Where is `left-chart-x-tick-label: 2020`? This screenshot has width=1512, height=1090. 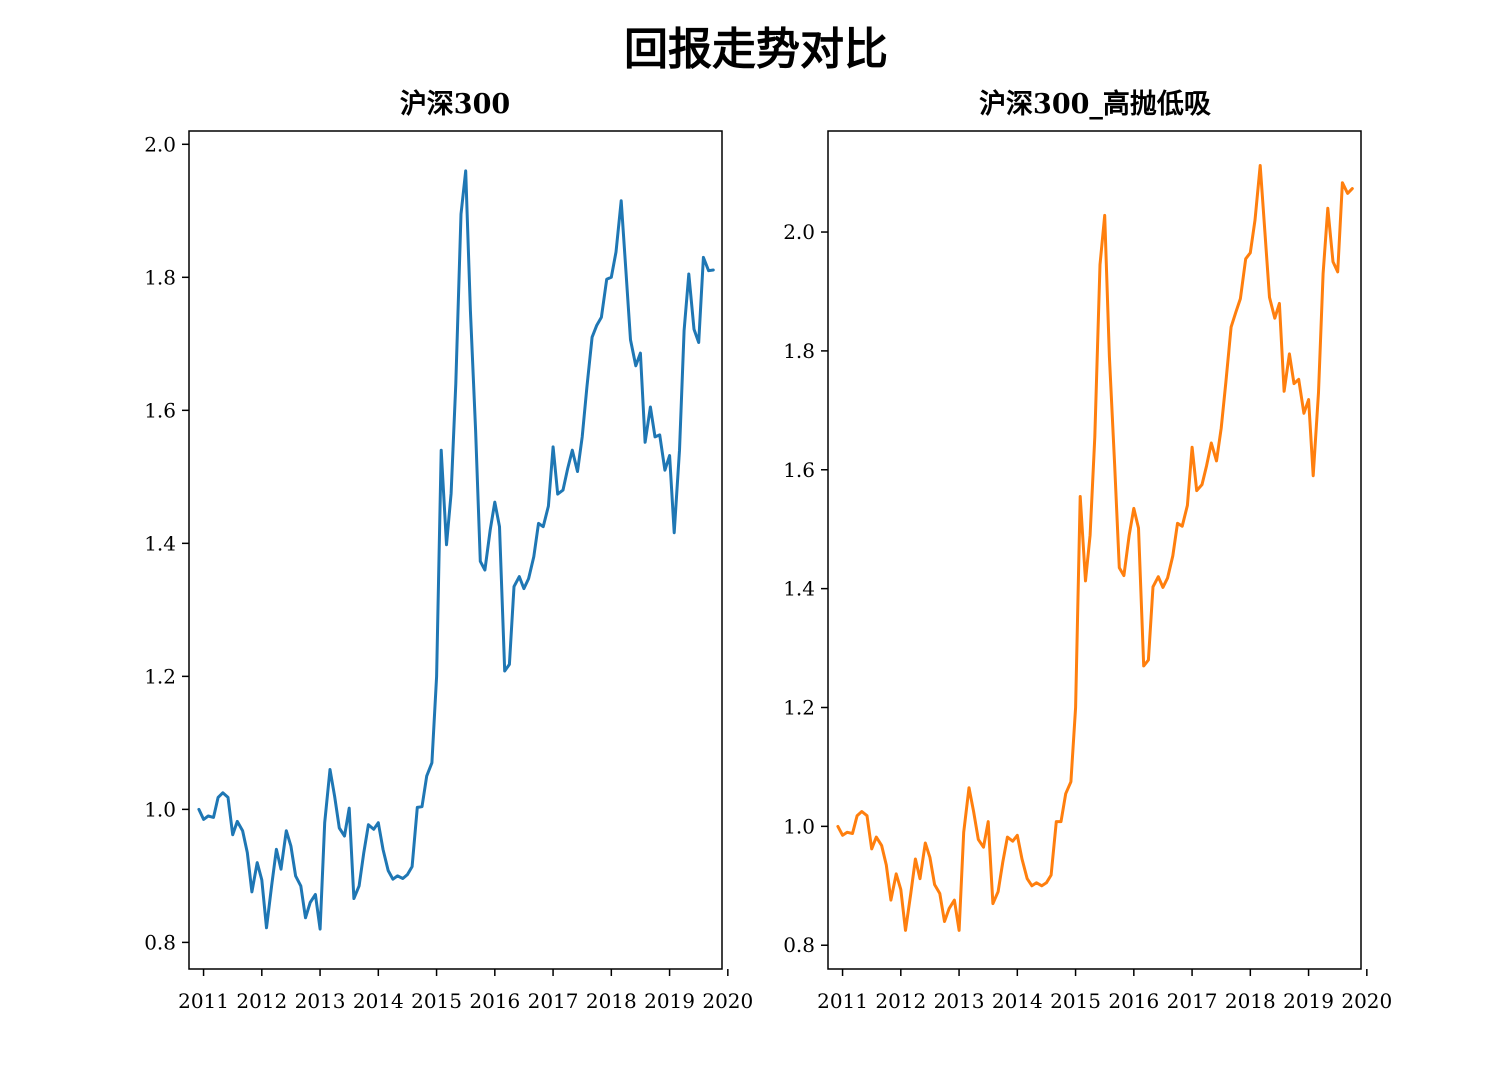 left-chart-x-tick-label: 2020 is located at coordinates (727, 1001).